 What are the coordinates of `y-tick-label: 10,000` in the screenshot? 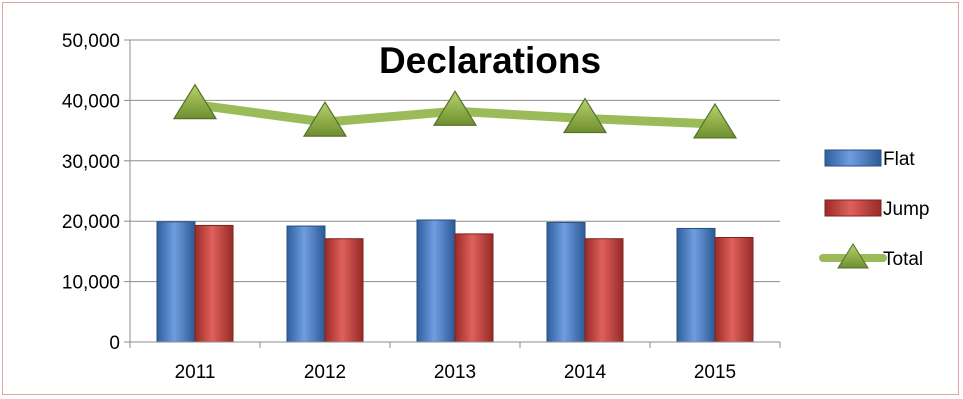 It's located at (91, 283).